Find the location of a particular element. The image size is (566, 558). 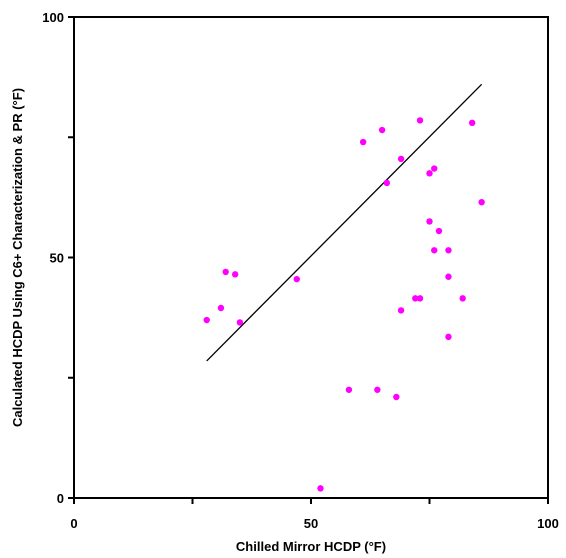

y-axis: 0 50 100 is located at coordinates (58, 258).